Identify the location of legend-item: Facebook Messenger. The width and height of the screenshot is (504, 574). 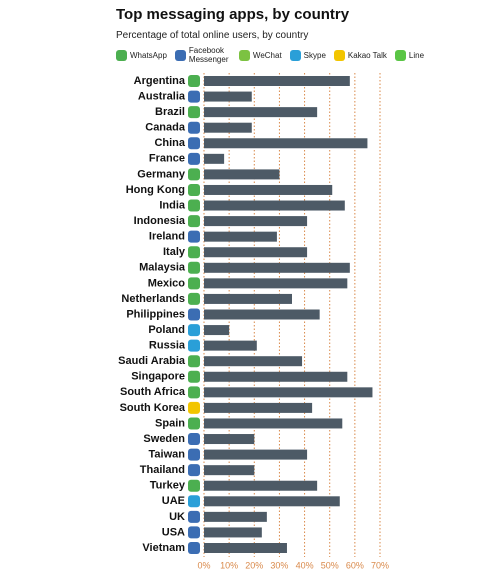
(202, 55).